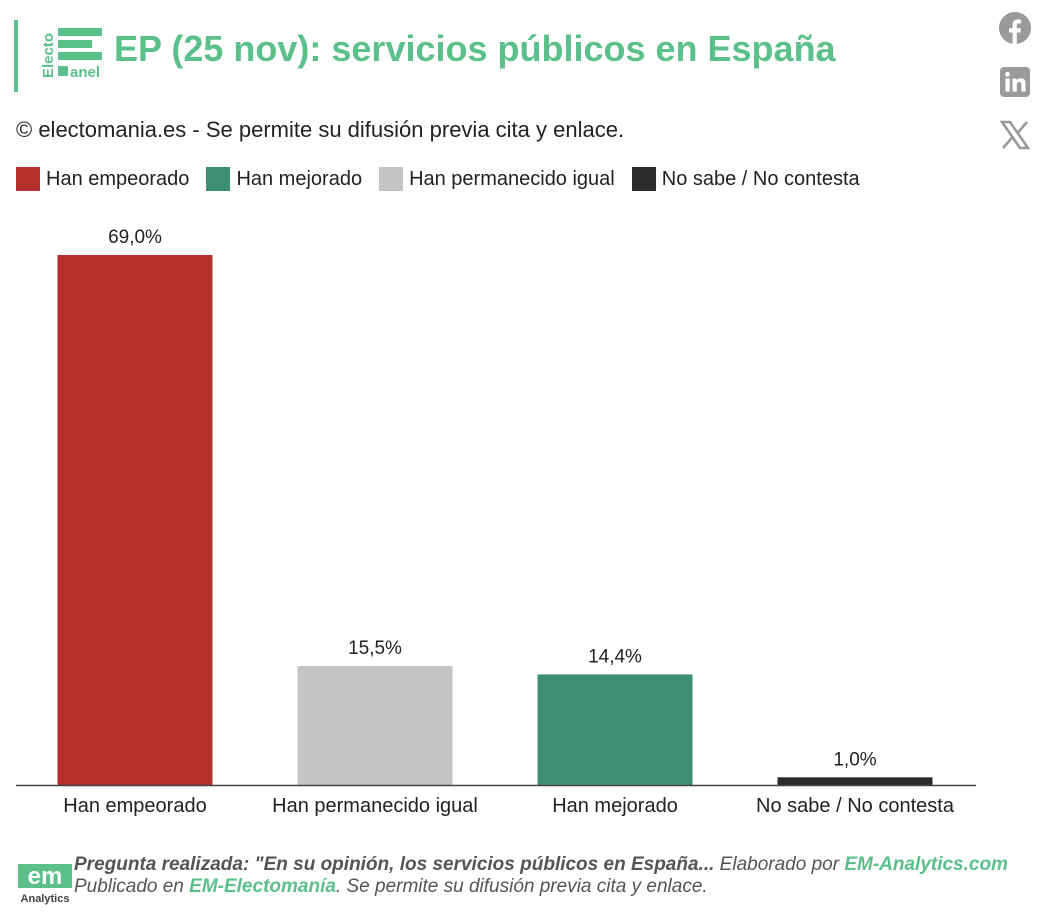 This screenshot has height=912, width=1046. I want to click on em-analytics-logo: em Analytics, so click(45, 884).